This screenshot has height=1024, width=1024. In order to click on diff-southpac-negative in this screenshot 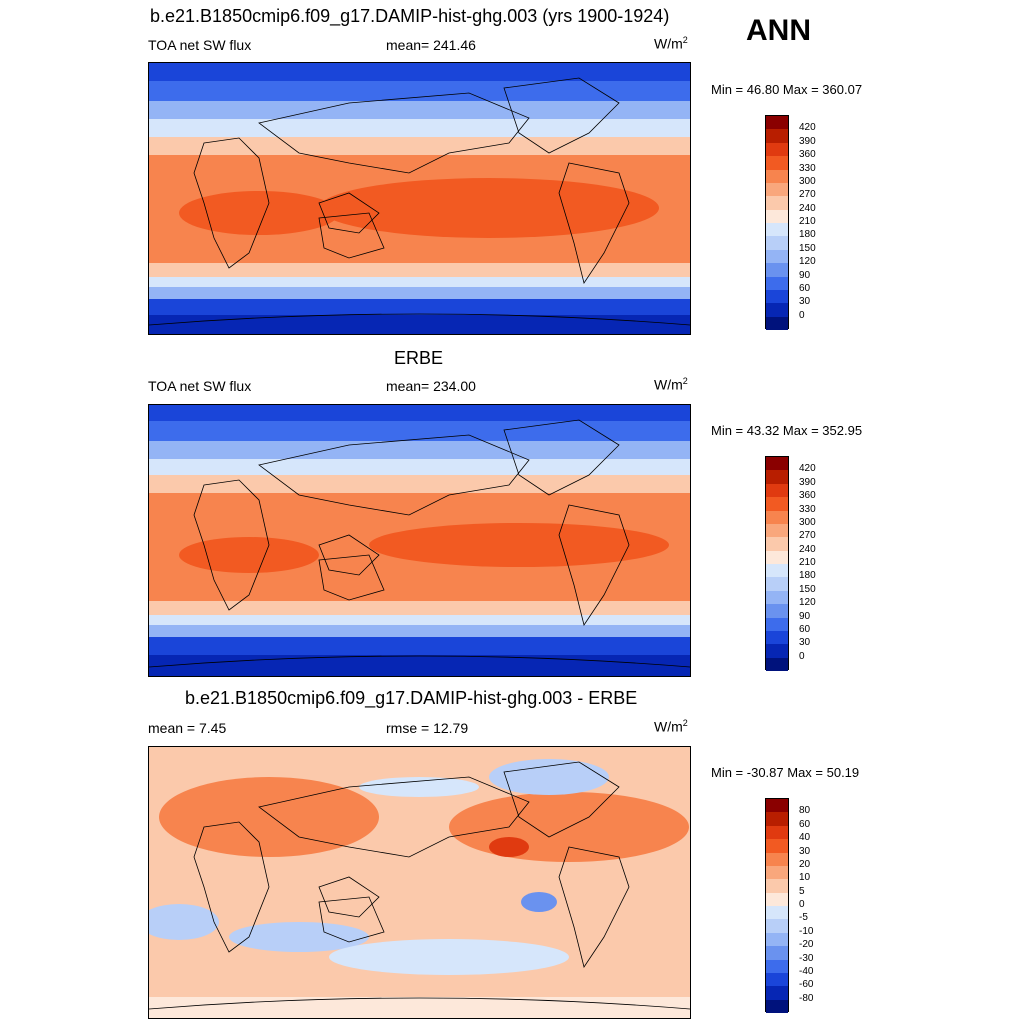, I will do `click(539, 902)`.